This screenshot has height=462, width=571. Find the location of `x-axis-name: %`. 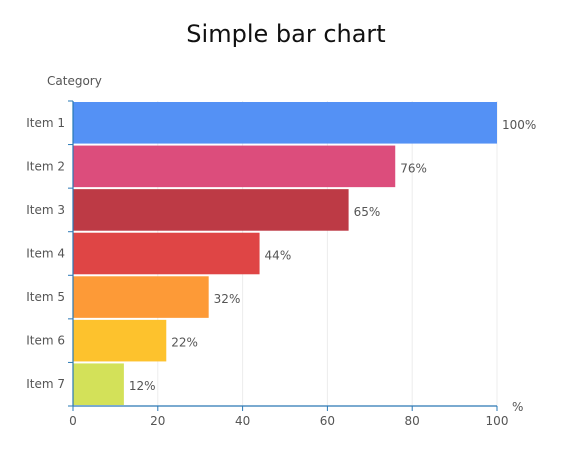

x-axis-name: % is located at coordinates (517, 407).